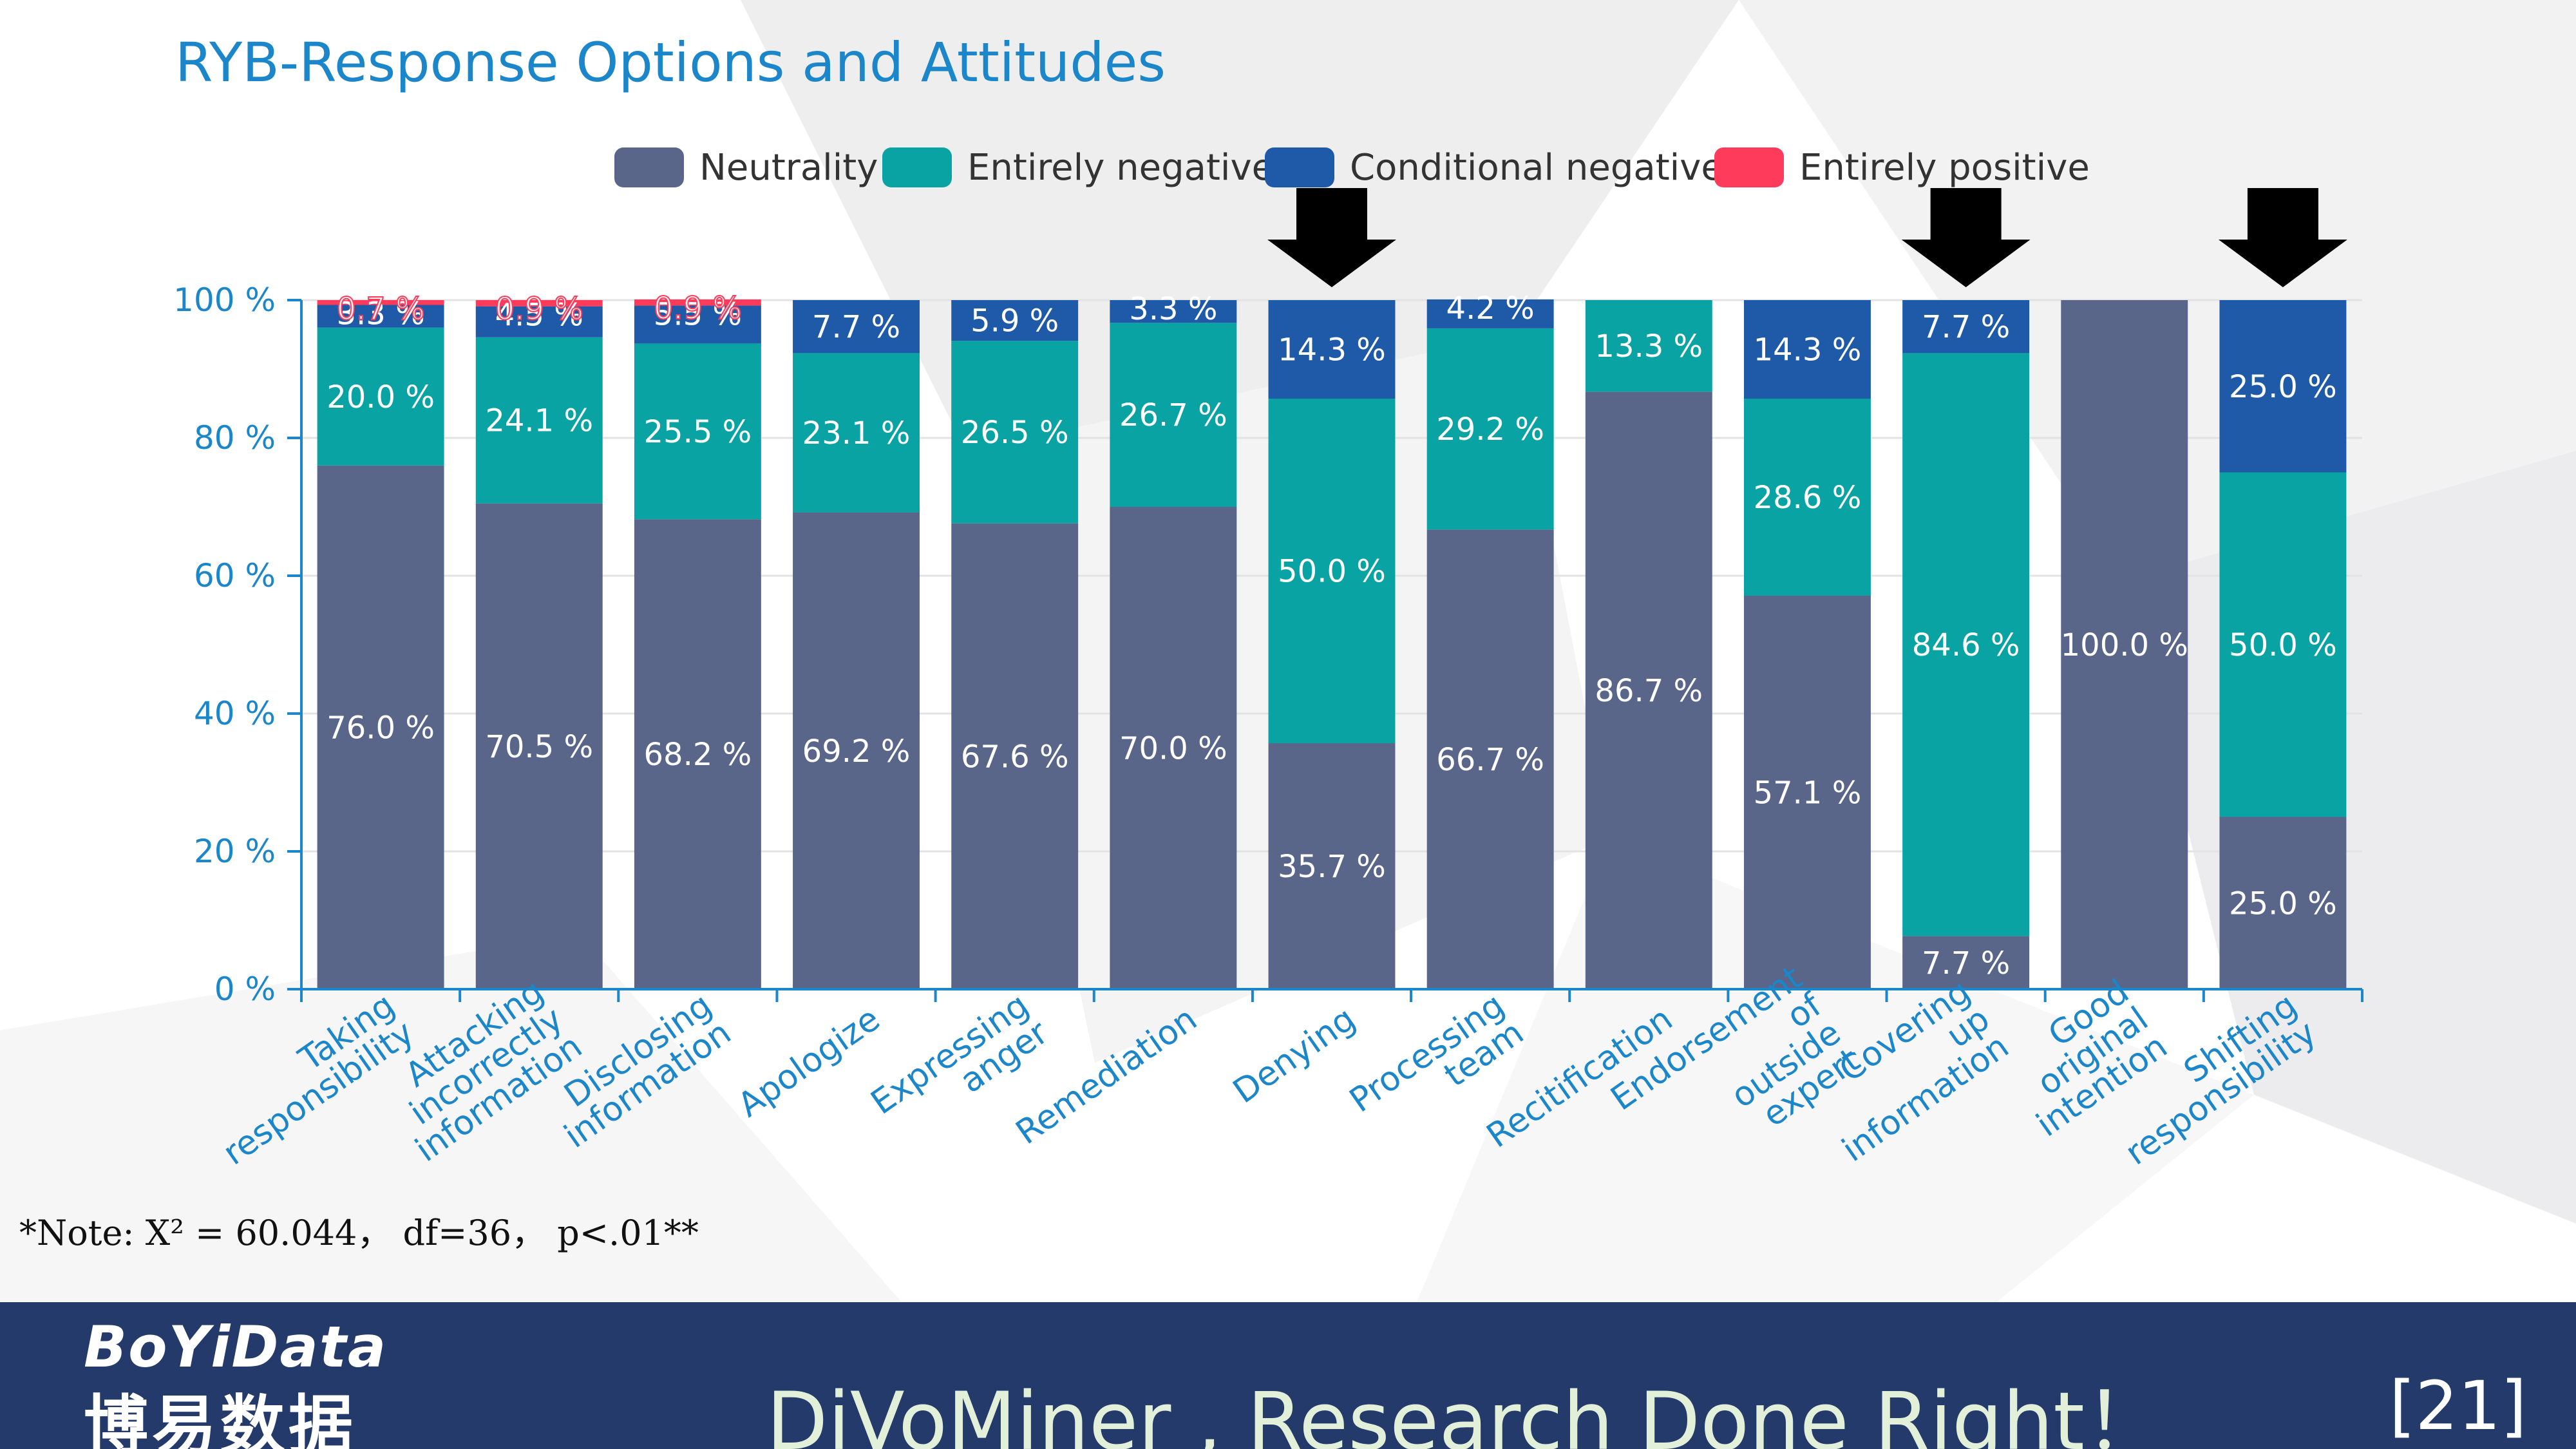  I want to click on legend-item-entirely-positive: Entirely positive, so click(1902, 167).